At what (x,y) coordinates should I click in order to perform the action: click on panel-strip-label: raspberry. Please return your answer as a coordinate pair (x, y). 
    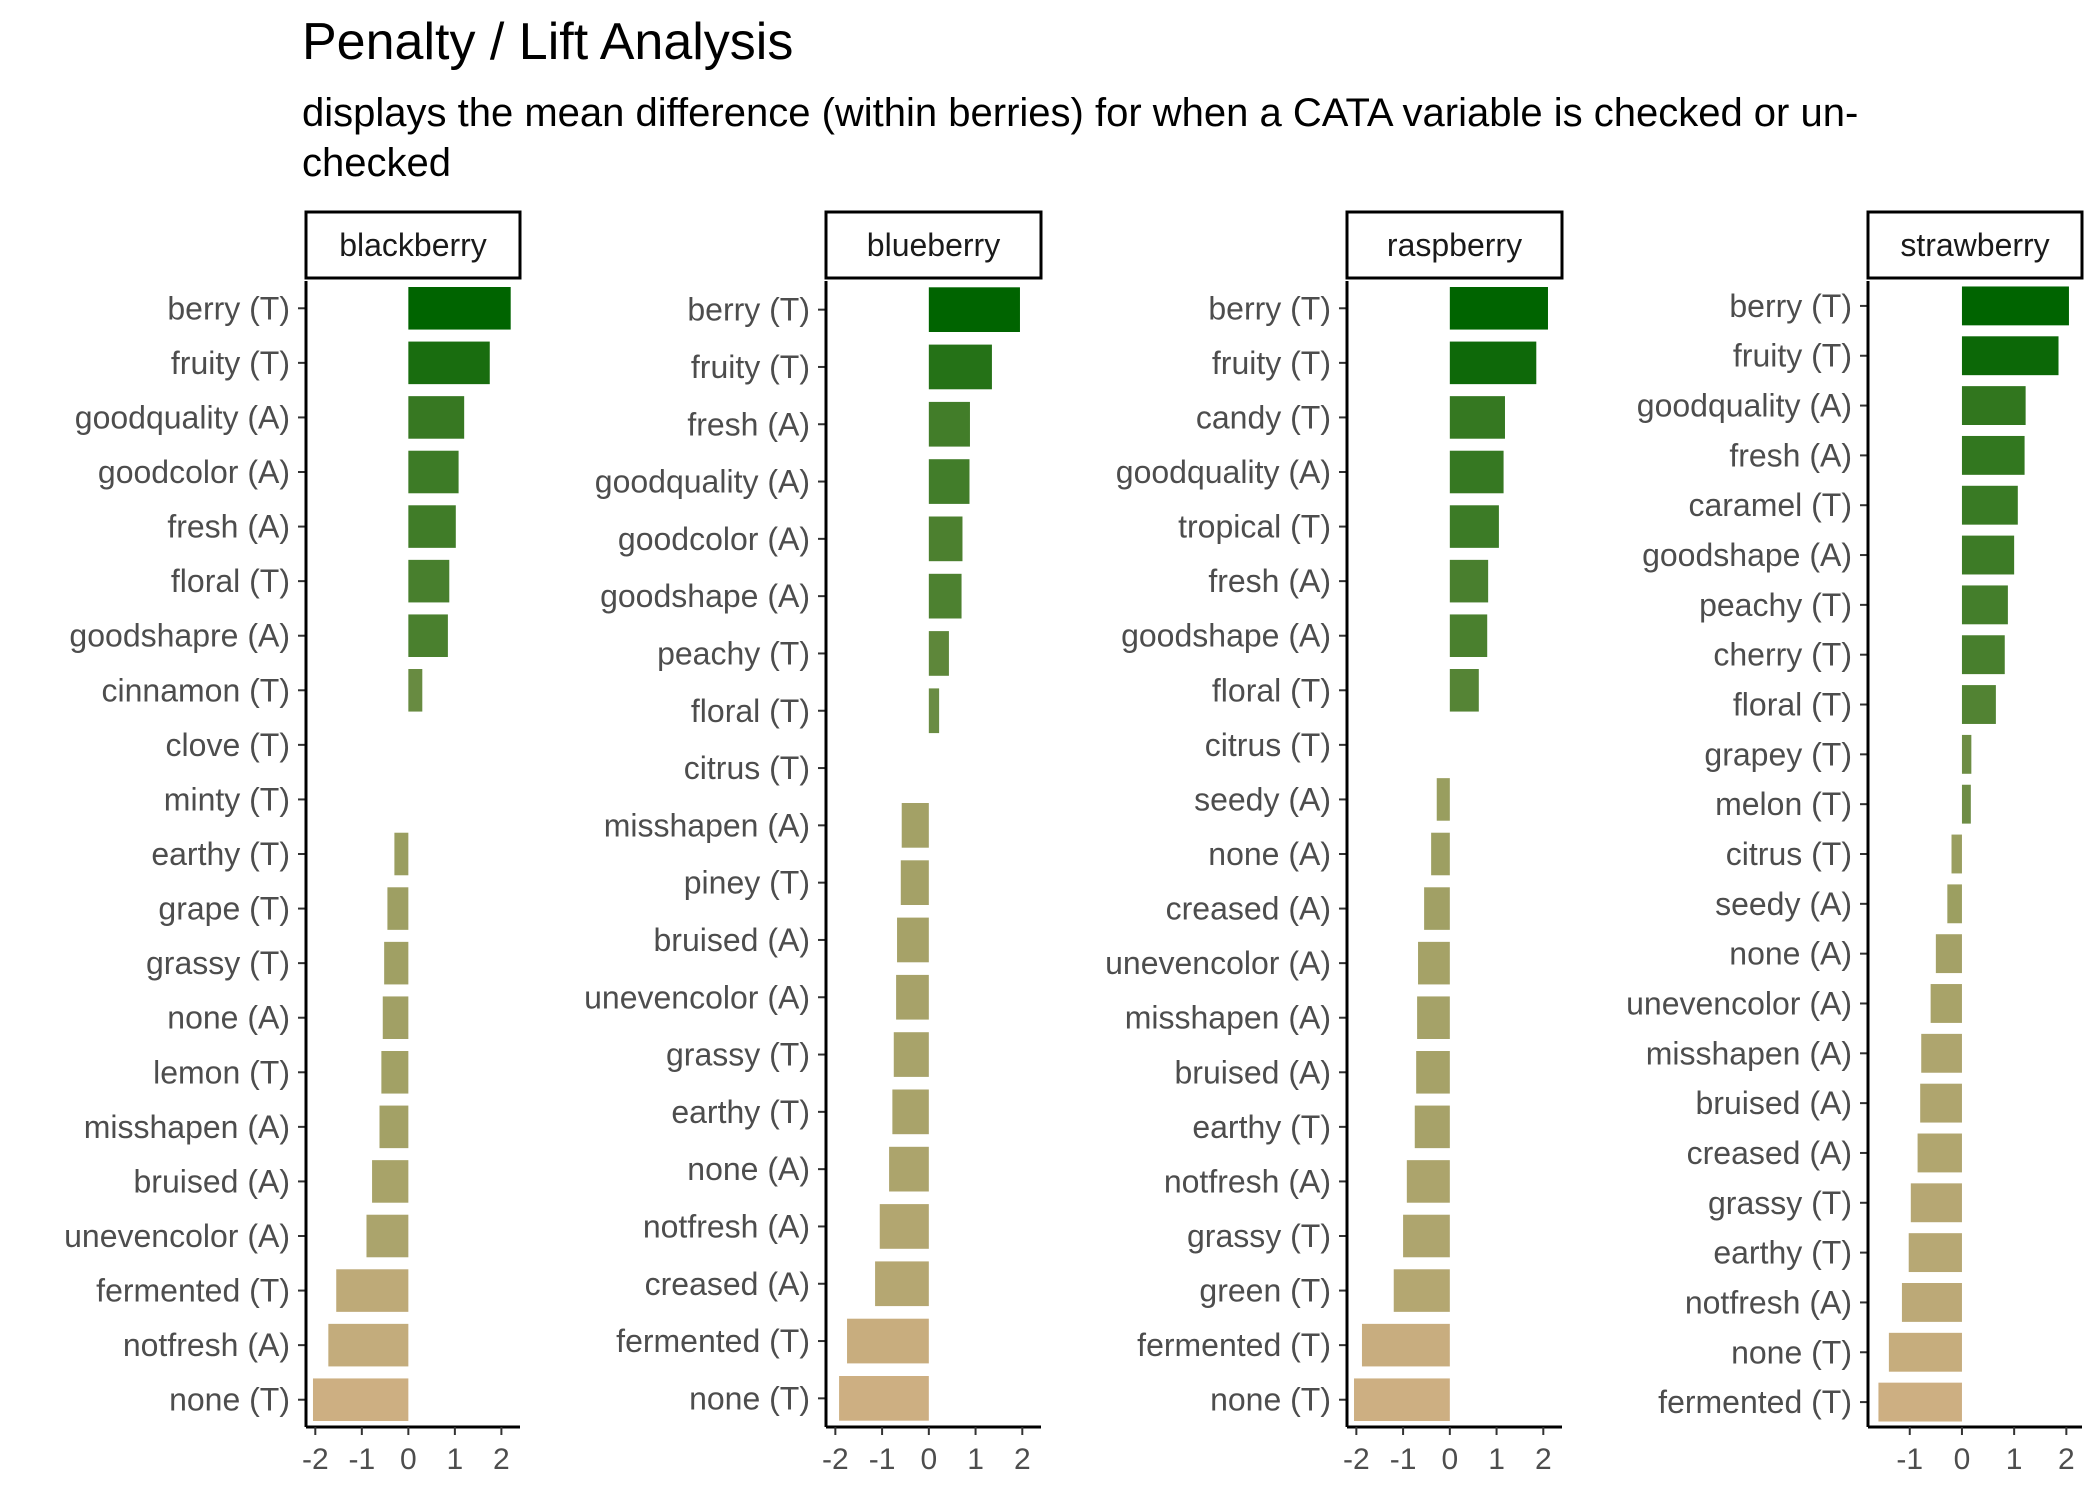
    Looking at the image, I should click on (1454, 245).